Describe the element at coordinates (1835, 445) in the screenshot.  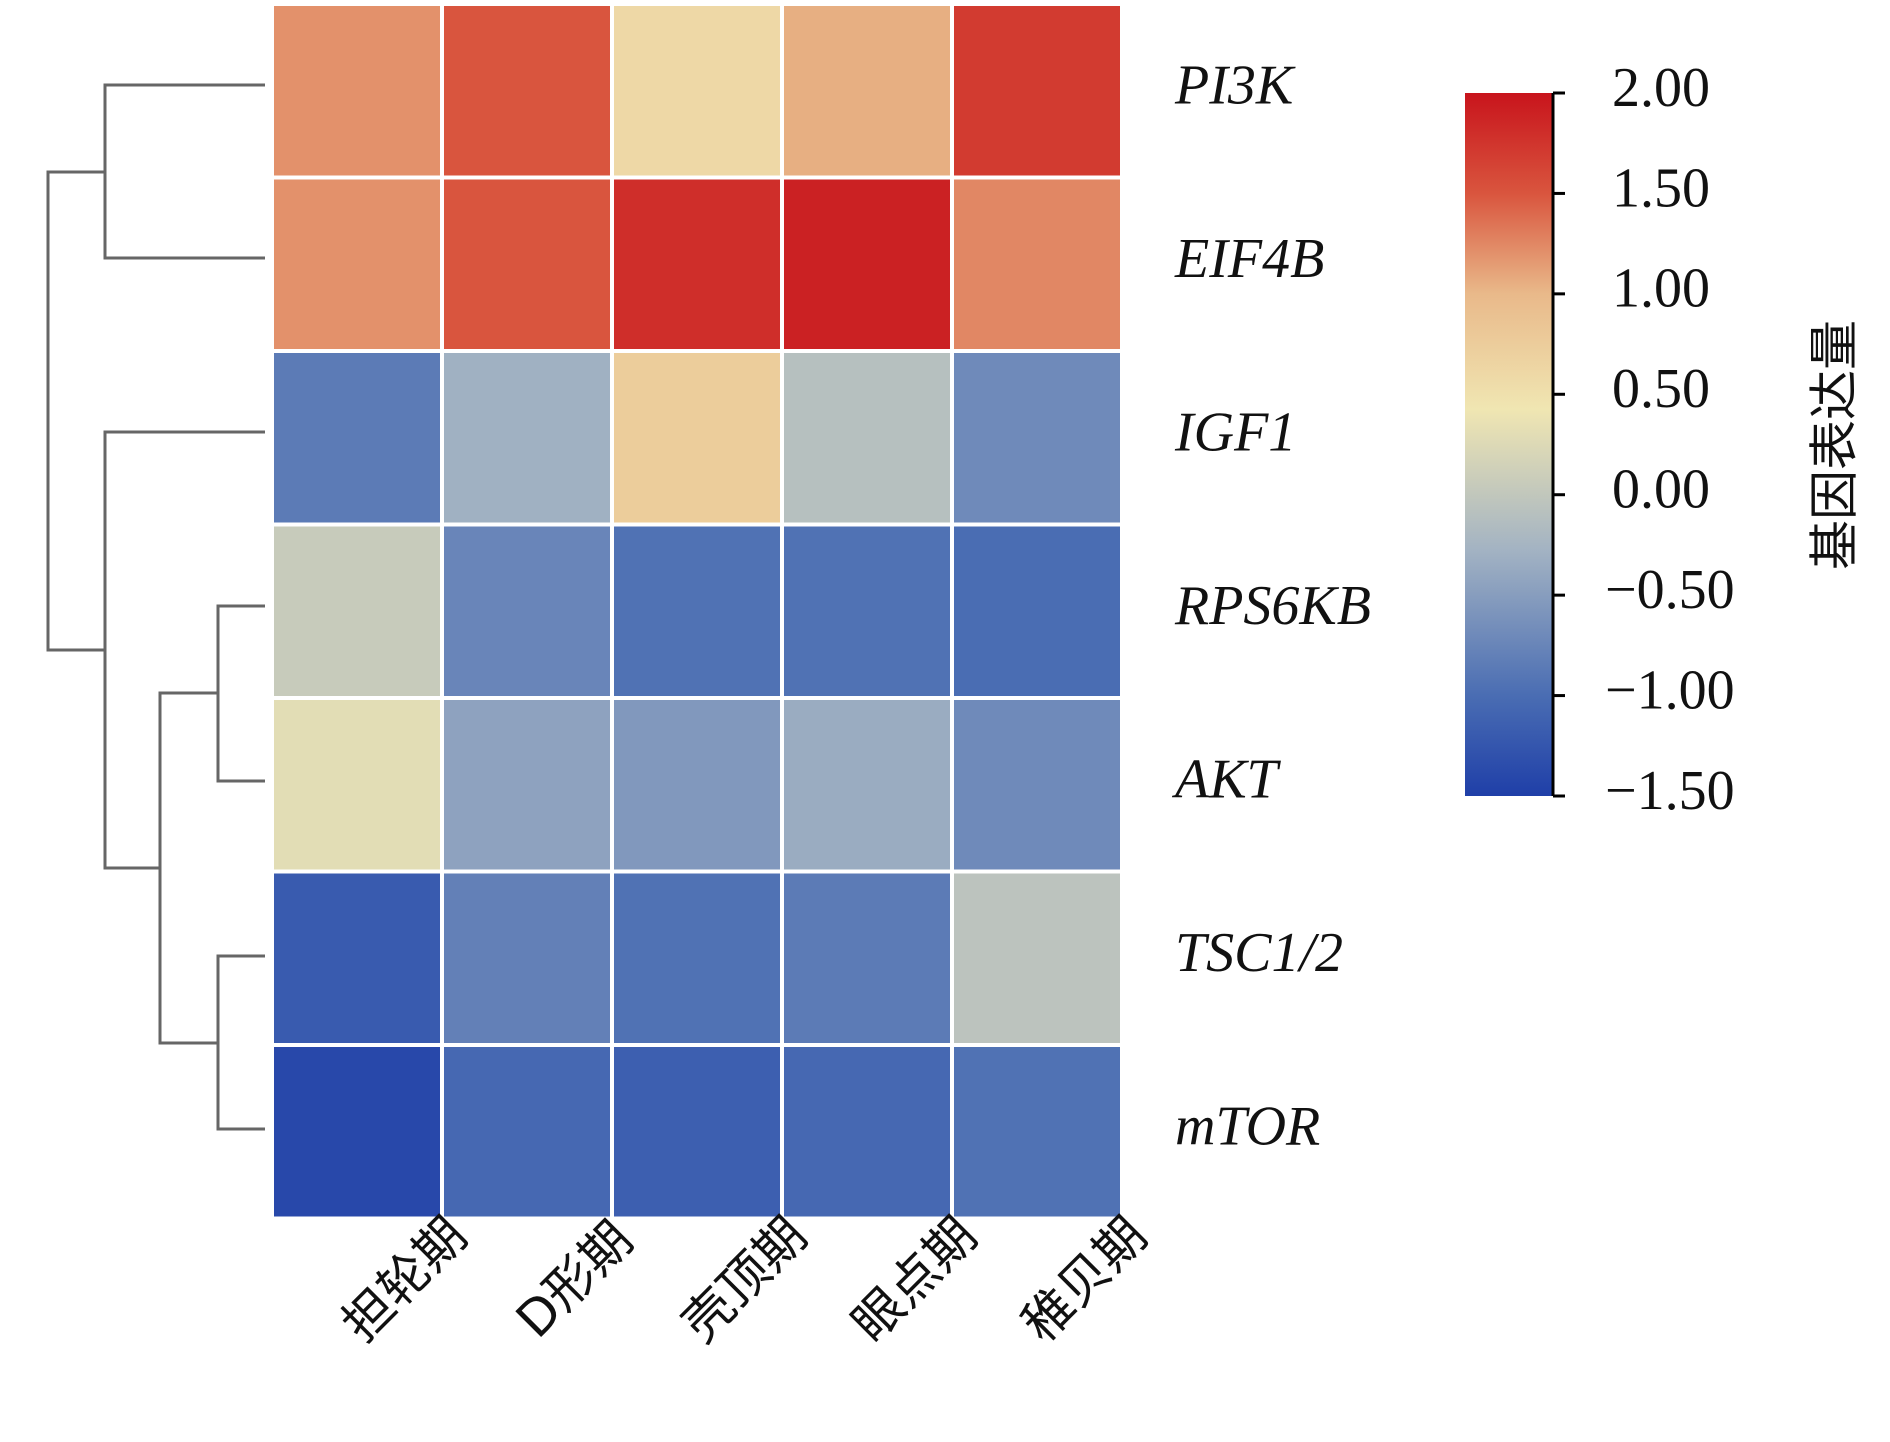
I see `colorbar-title: 基因表达量` at that location.